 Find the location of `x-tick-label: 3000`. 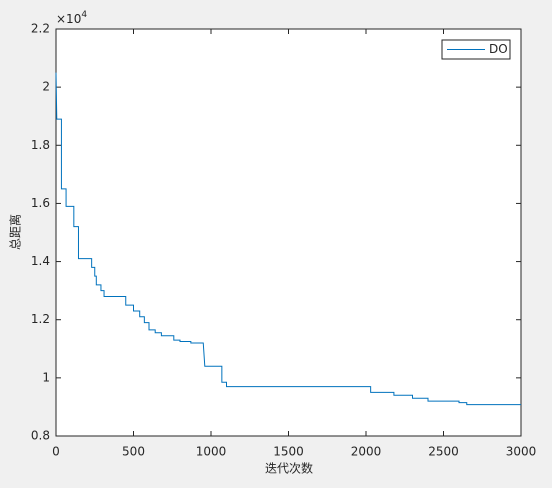

x-tick-label: 3000 is located at coordinates (521, 452).